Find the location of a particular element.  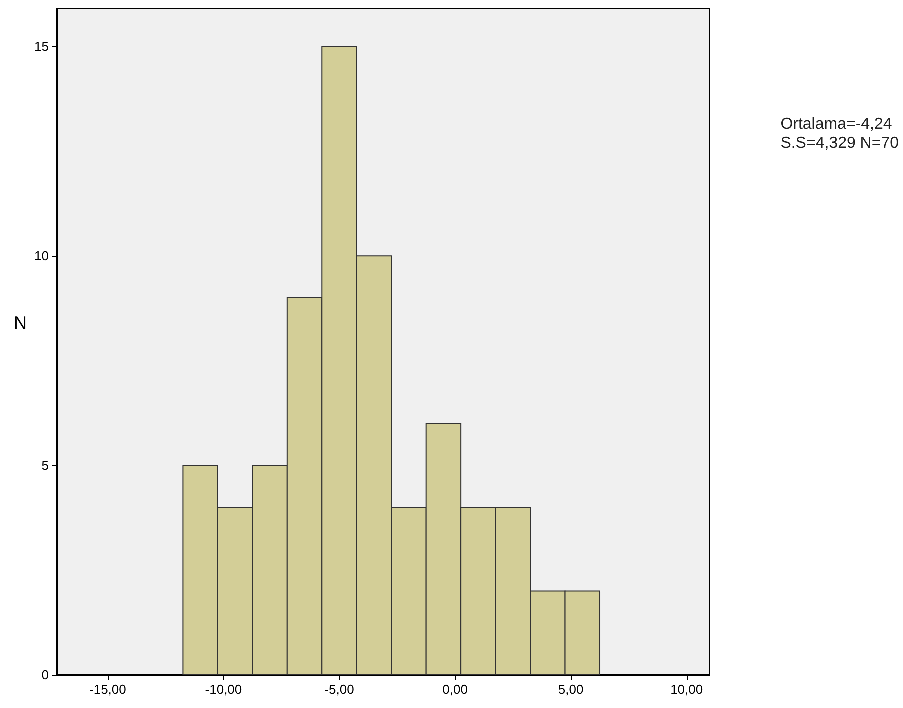

y-tick-label: 5 is located at coordinates (45, 466).